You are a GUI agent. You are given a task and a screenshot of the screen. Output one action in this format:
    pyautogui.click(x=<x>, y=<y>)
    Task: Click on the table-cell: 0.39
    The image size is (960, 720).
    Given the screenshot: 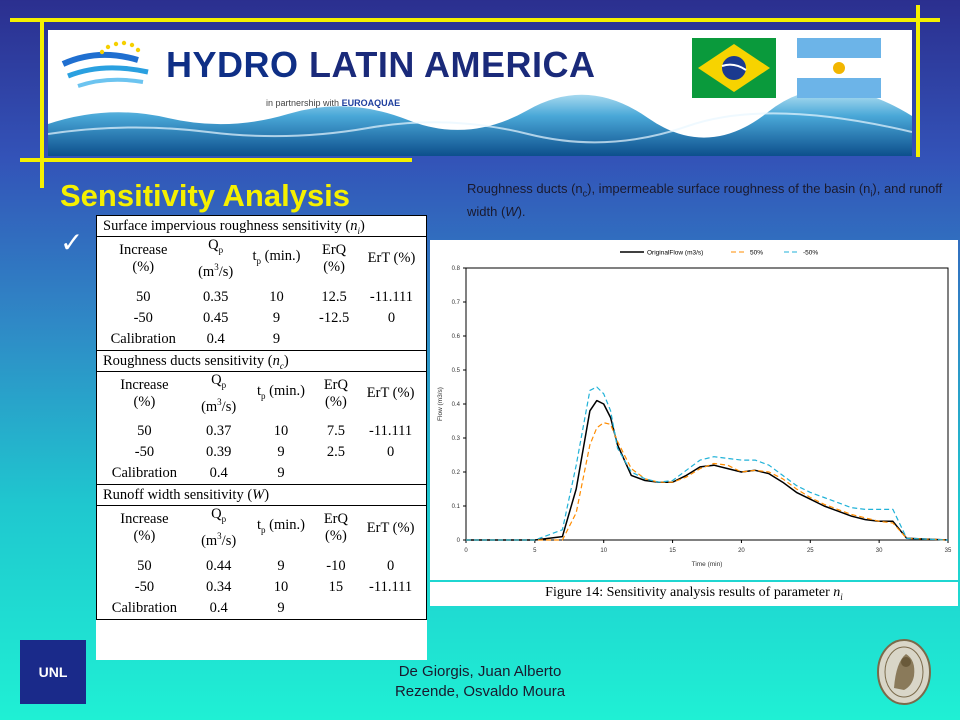 What is the action you would take?
    pyautogui.click(x=218, y=452)
    